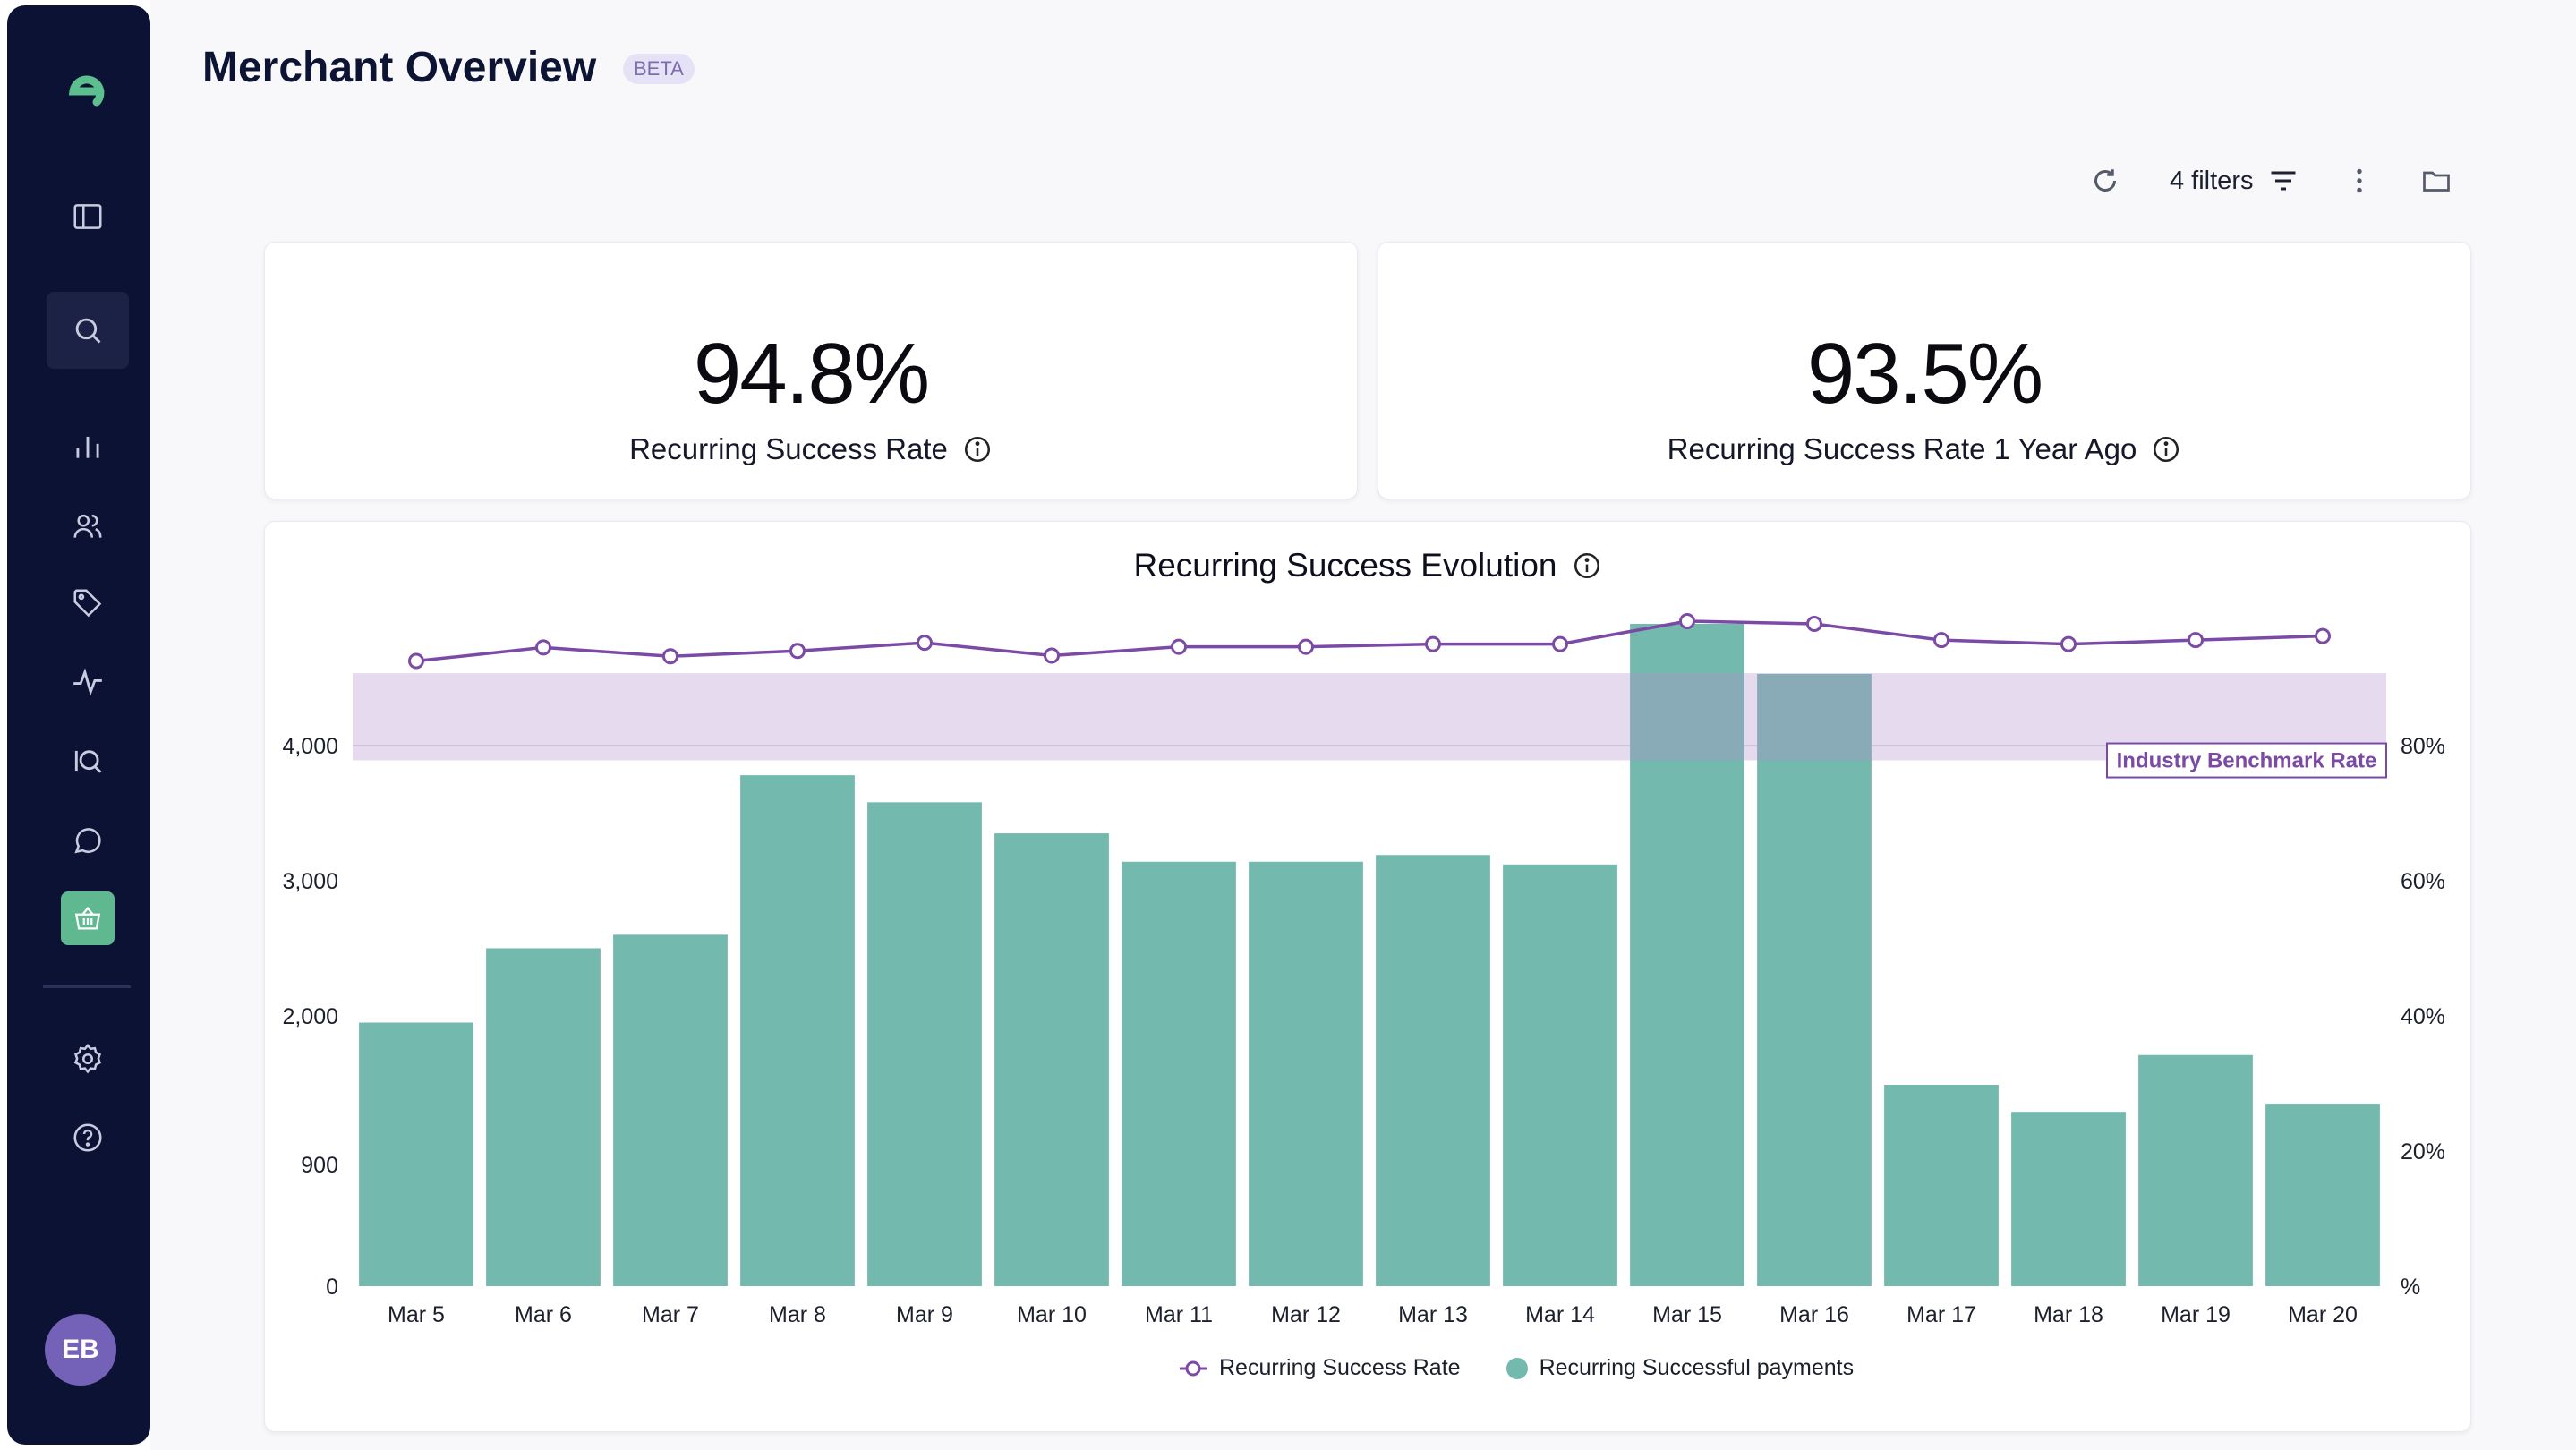 This screenshot has height=1450, width=2576. I want to click on logo-icon, so click(86, 89).